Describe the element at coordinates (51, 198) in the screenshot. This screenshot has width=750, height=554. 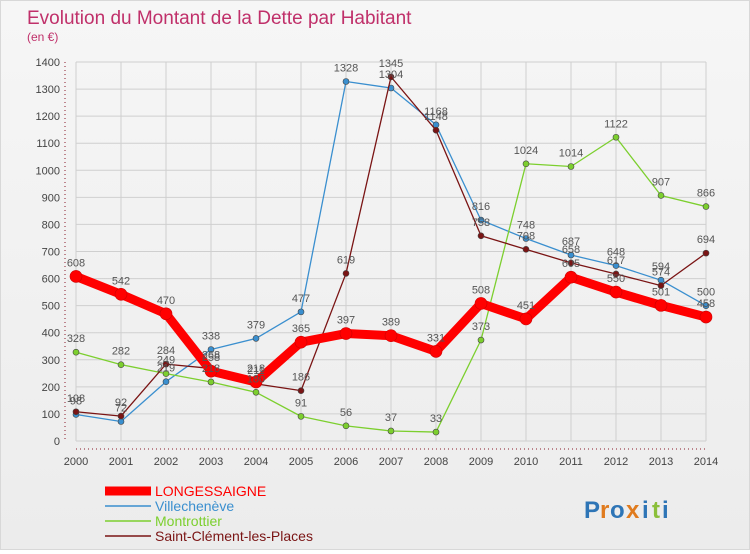
I see `y-tick-label: 900` at that location.